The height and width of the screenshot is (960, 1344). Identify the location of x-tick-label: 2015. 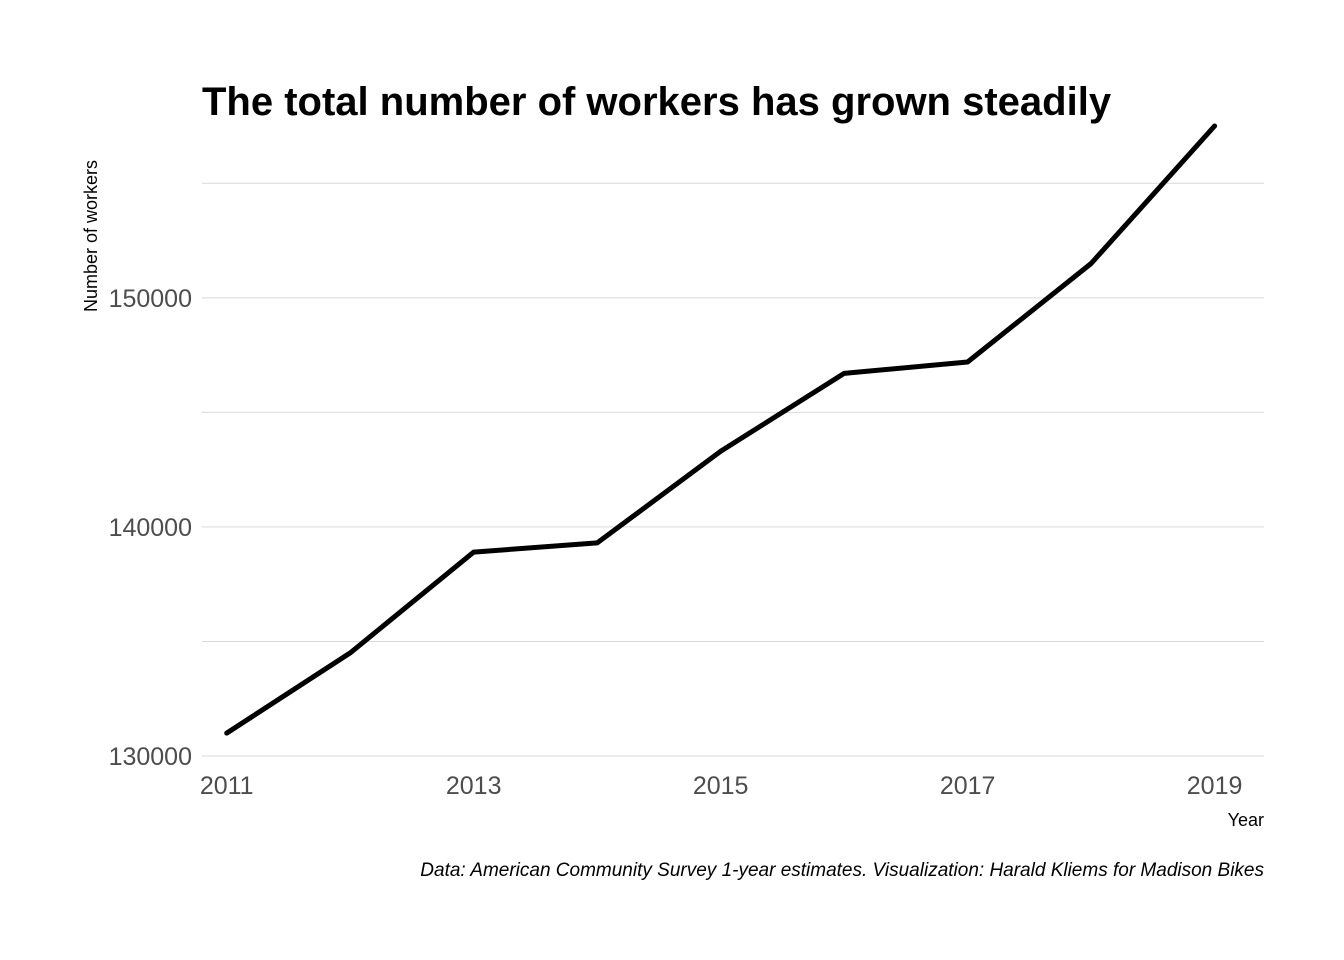
(721, 786).